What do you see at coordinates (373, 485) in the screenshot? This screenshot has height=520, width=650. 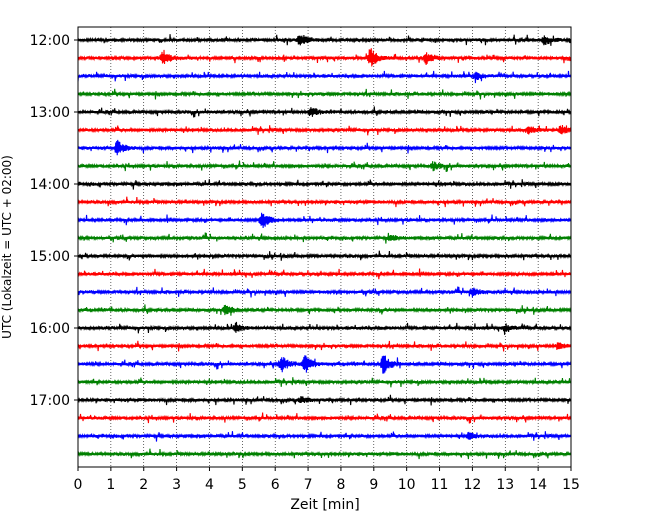 I see `x-tick-label-9: 9` at bounding box center [373, 485].